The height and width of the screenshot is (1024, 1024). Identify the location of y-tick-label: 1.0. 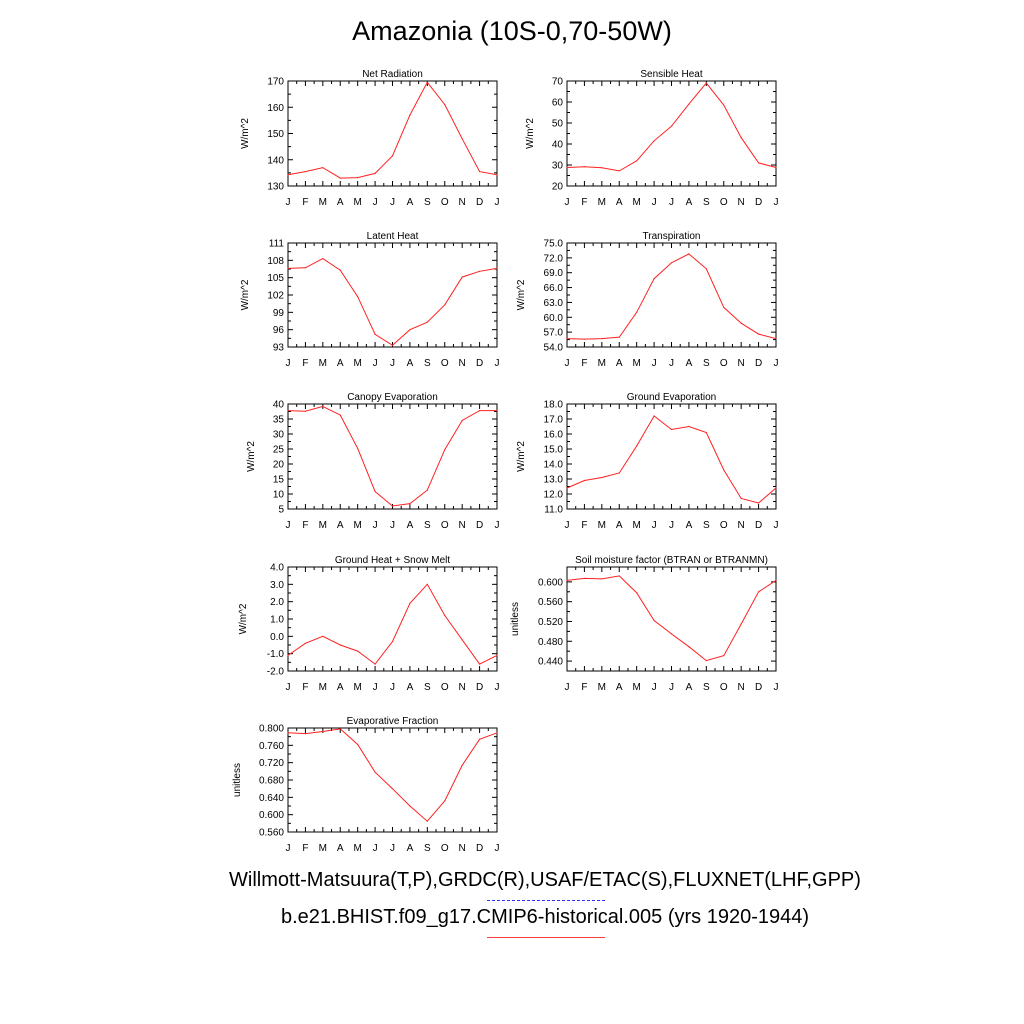
(277, 620).